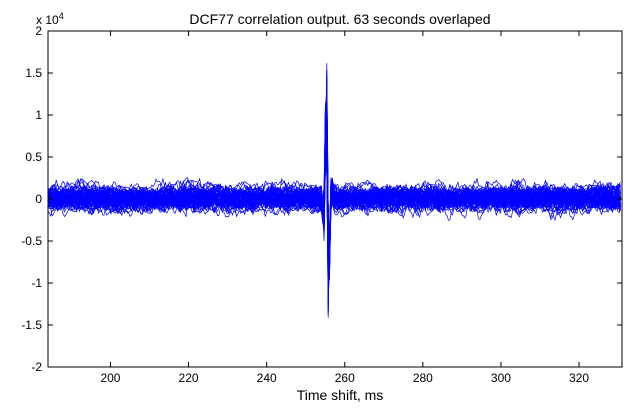 The height and width of the screenshot is (410, 632). I want to click on y-multiplier-base: x 10, so click(47, 20).